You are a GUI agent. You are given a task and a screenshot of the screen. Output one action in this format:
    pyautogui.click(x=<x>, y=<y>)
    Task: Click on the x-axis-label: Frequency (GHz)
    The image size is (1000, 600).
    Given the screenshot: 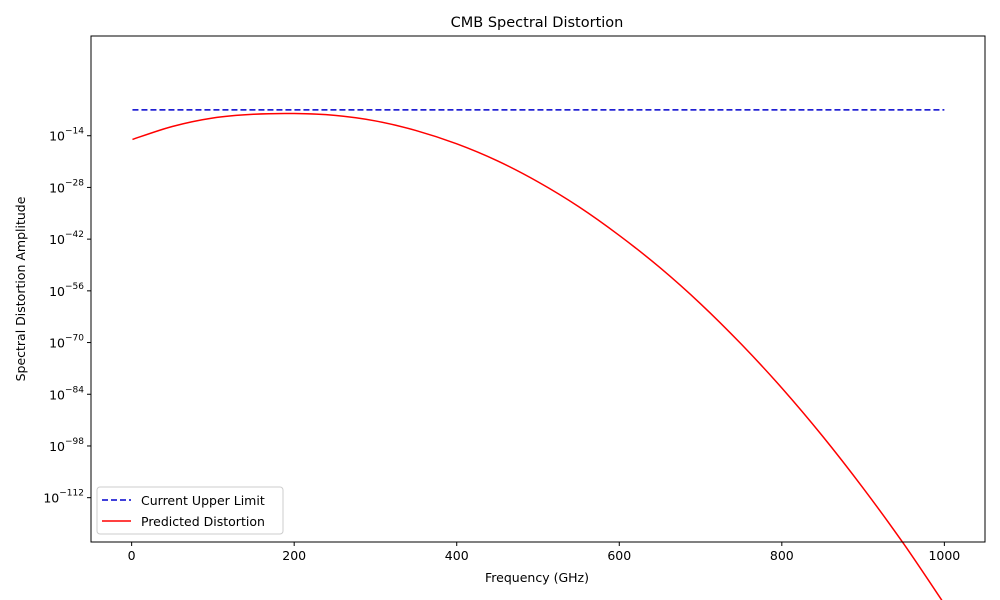 What is the action you would take?
    pyautogui.click(x=537, y=577)
    